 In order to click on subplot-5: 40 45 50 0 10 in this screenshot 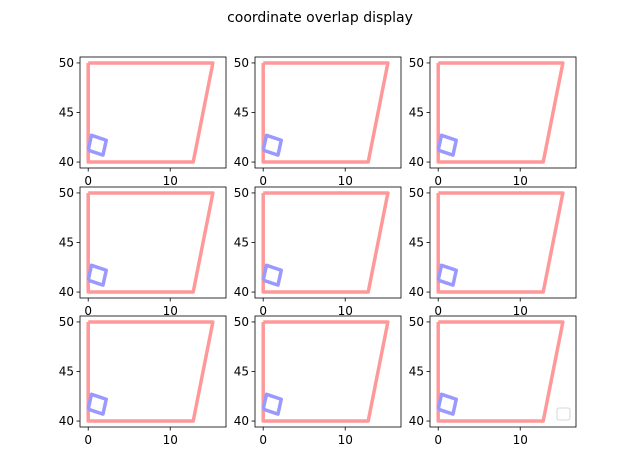, I will do `click(318, 252)`.